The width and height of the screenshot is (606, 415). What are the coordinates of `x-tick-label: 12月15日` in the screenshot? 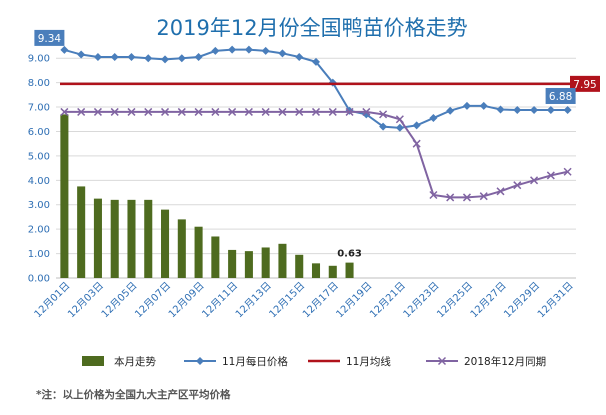 It's located at (287, 300).